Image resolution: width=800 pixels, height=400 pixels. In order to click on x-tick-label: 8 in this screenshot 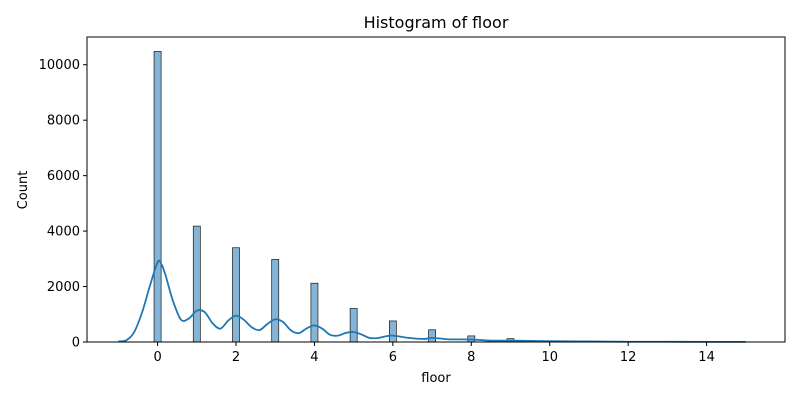, I will do `click(471, 357)`.